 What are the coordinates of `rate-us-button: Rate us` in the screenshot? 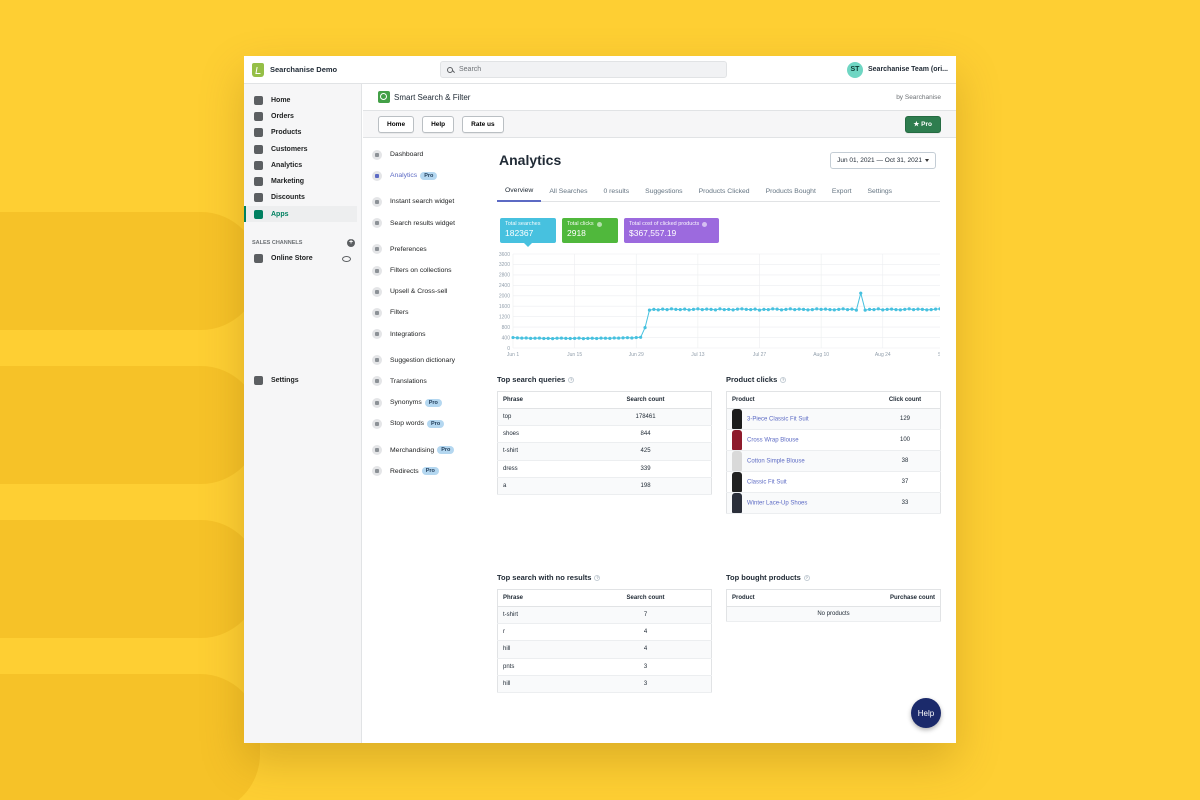 It's located at (483, 124).